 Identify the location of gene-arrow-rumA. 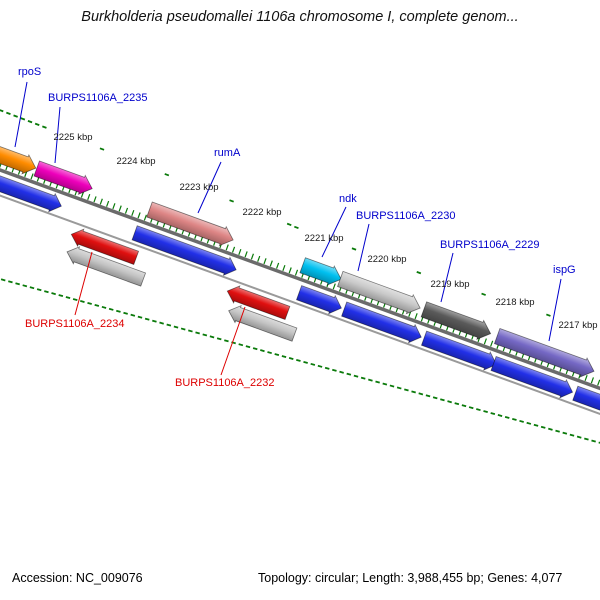
(191, 224).